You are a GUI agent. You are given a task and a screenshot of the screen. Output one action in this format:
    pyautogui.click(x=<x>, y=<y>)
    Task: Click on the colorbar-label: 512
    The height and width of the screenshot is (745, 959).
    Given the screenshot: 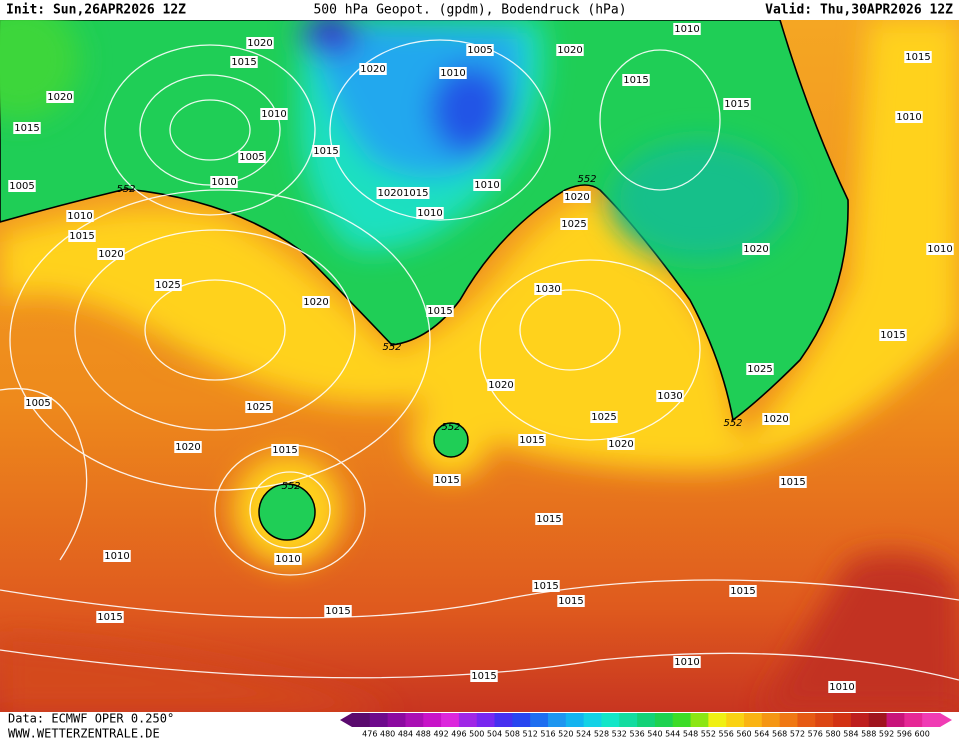 What is the action you would take?
    pyautogui.click(x=530, y=734)
    